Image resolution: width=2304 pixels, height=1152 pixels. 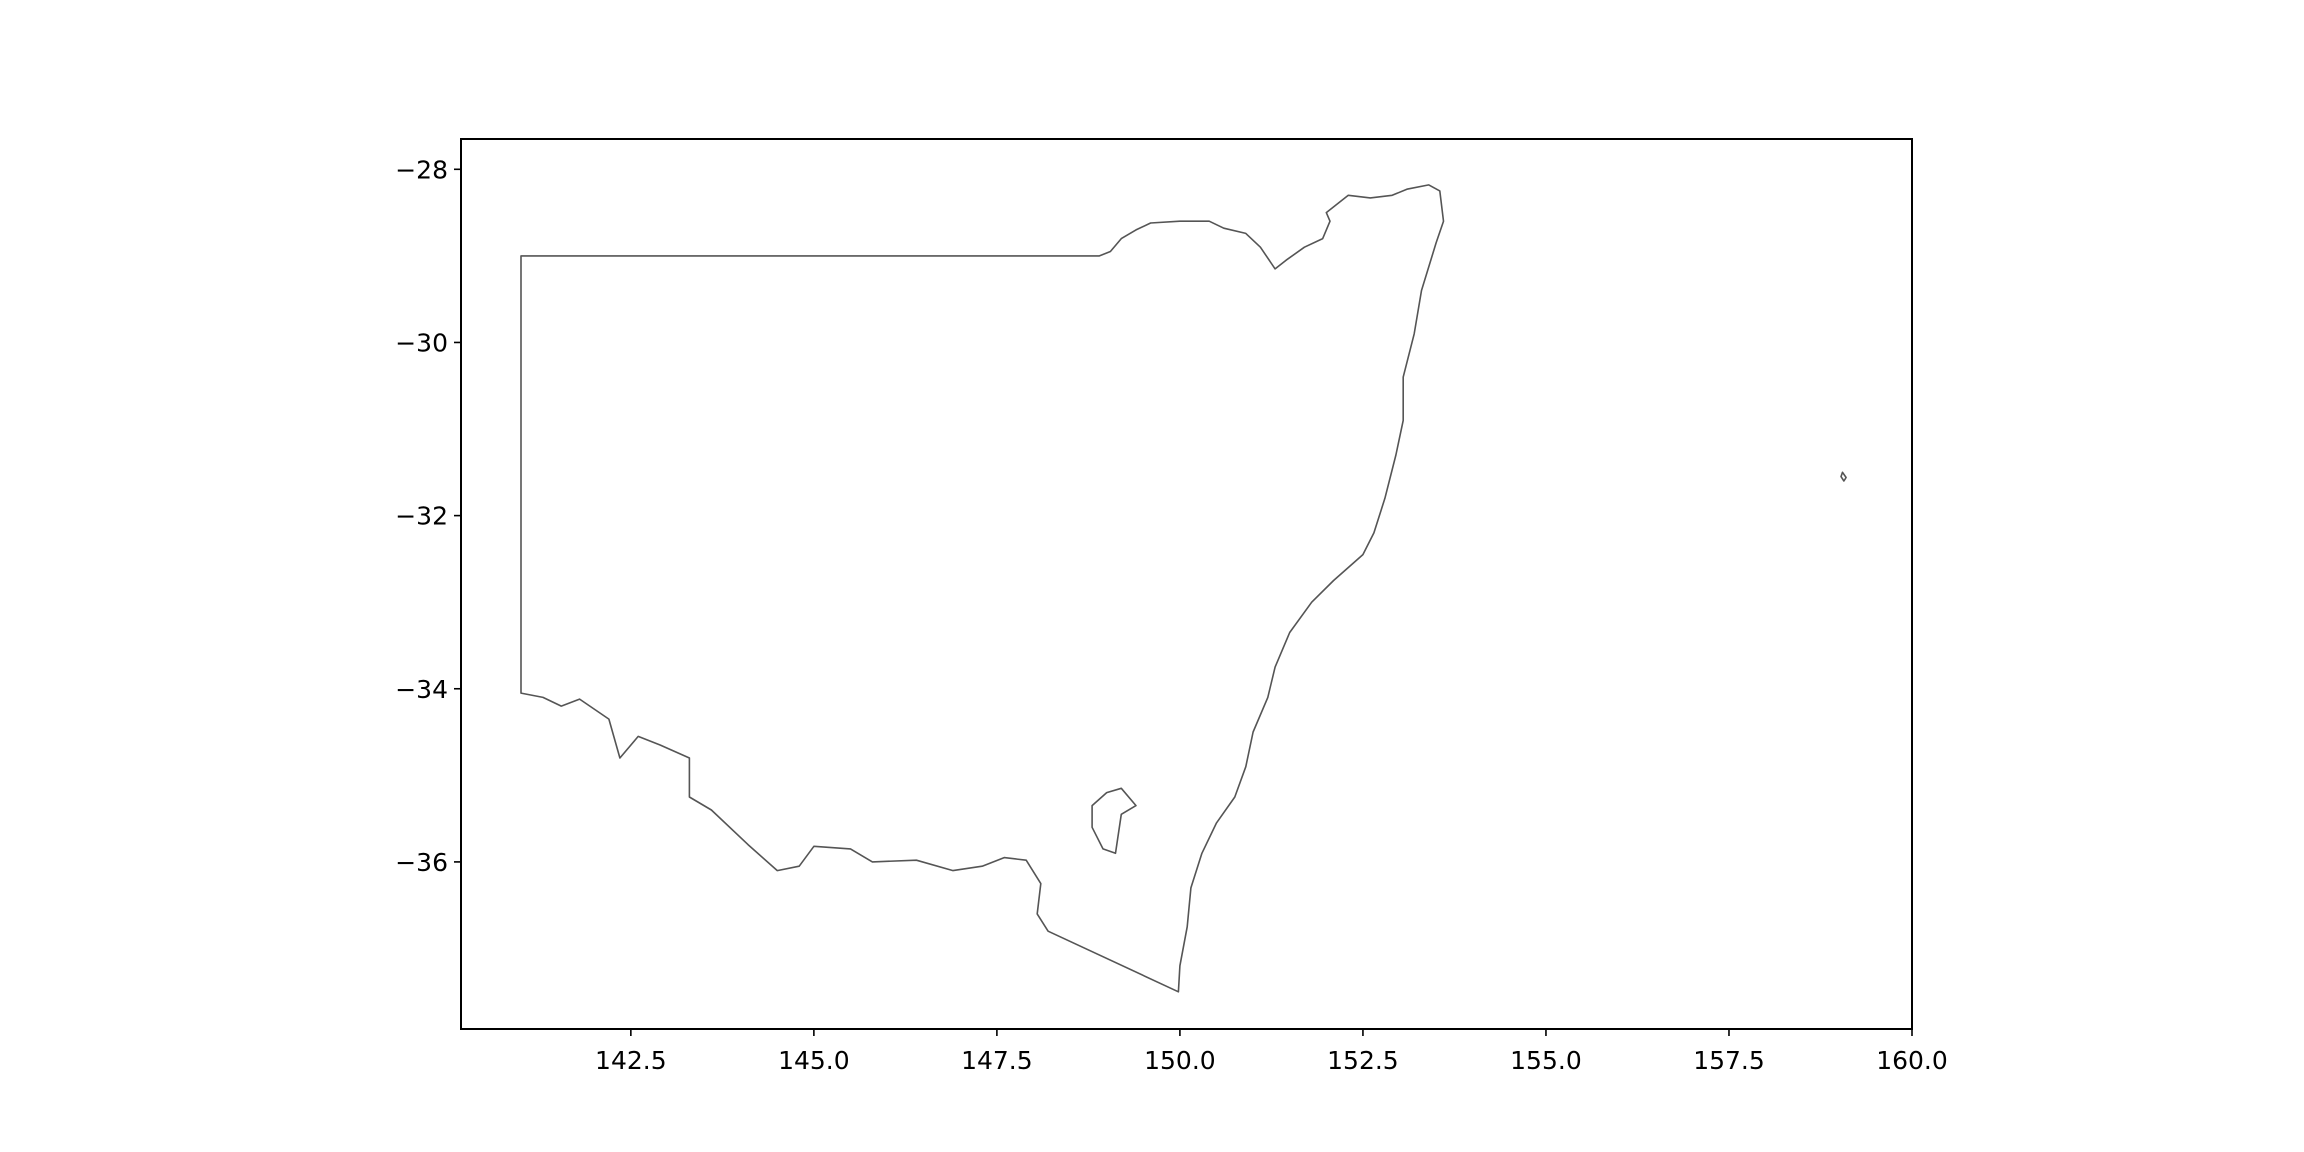 I want to click on x-tick-label: 147.5, so click(x=997, y=1060).